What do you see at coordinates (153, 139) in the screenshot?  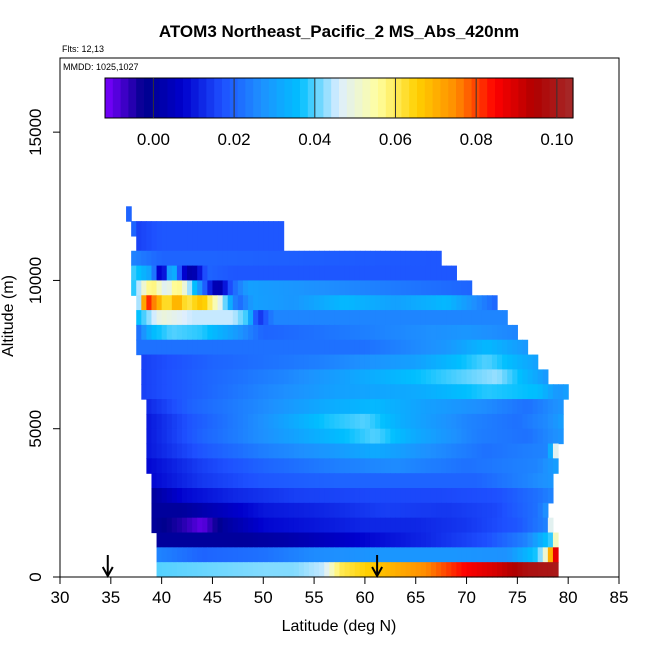 I see `colorbar-tick-label: 0.00` at bounding box center [153, 139].